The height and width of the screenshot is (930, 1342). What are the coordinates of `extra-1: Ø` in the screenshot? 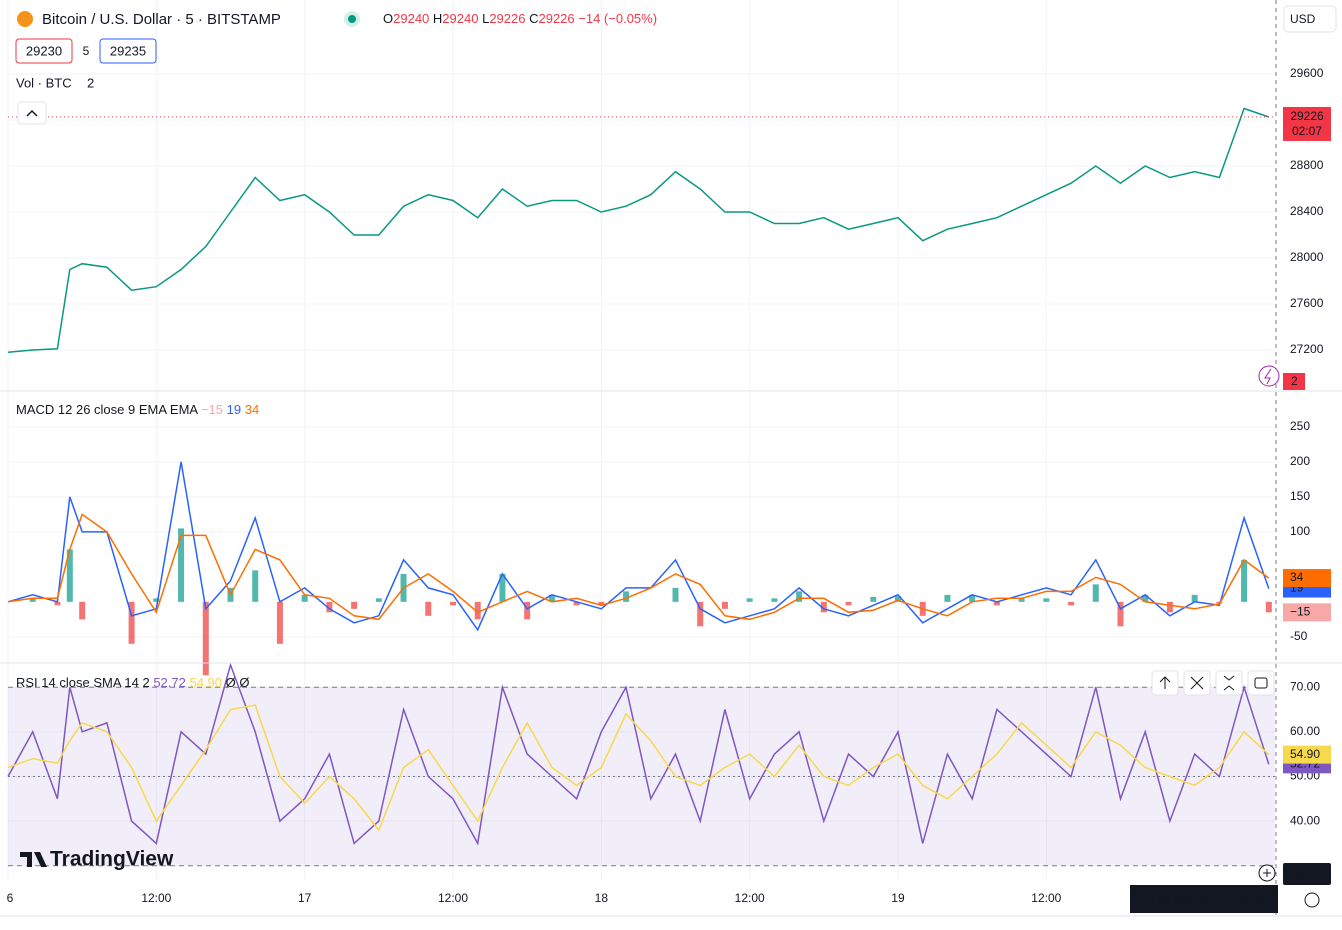 It's located at (231, 682).